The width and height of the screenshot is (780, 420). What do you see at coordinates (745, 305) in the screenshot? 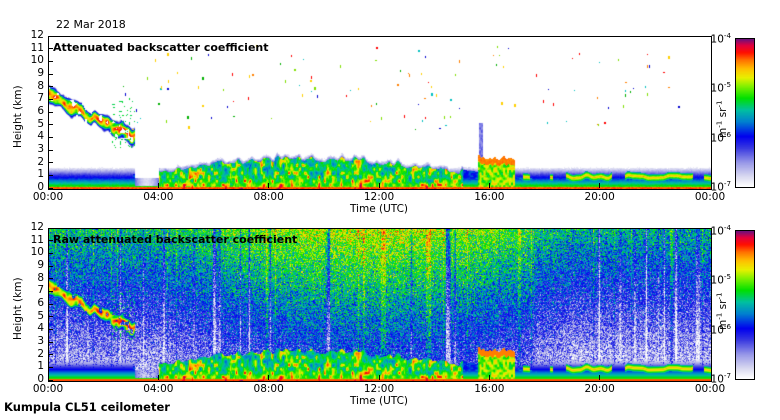
I see `colorbar-bottom` at bounding box center [745, 305].